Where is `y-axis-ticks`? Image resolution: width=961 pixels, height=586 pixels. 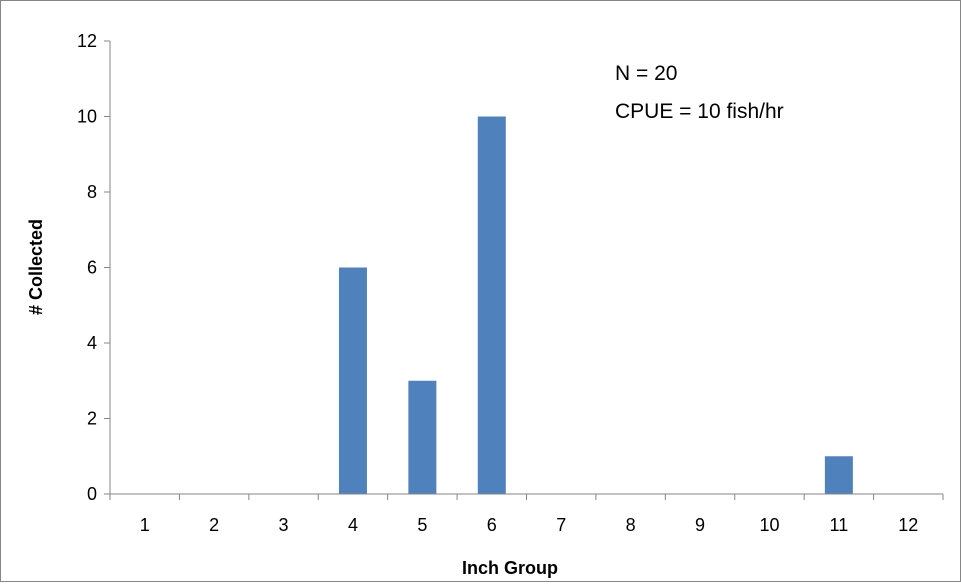
y-axis-ticks is located at coordinates (107, 267).